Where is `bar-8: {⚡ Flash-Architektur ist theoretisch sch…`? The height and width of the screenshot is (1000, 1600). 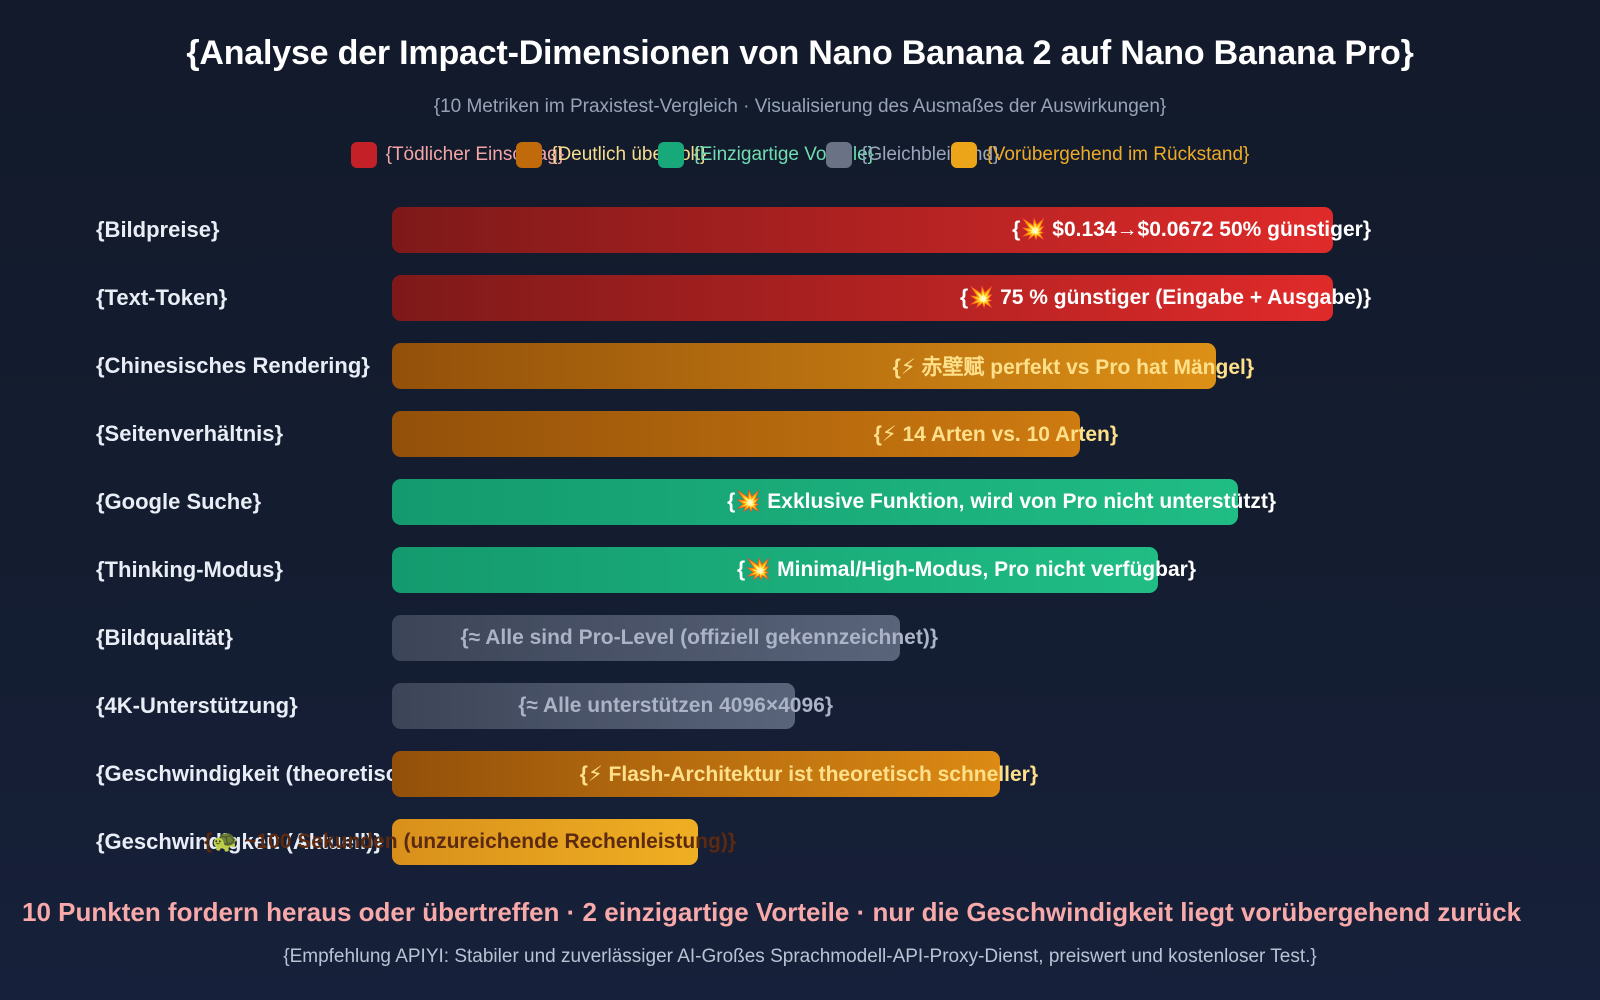 bar-8: {⚡ Flash-Architektur ist theoretisch sch… is located at coordinates (715, 774).